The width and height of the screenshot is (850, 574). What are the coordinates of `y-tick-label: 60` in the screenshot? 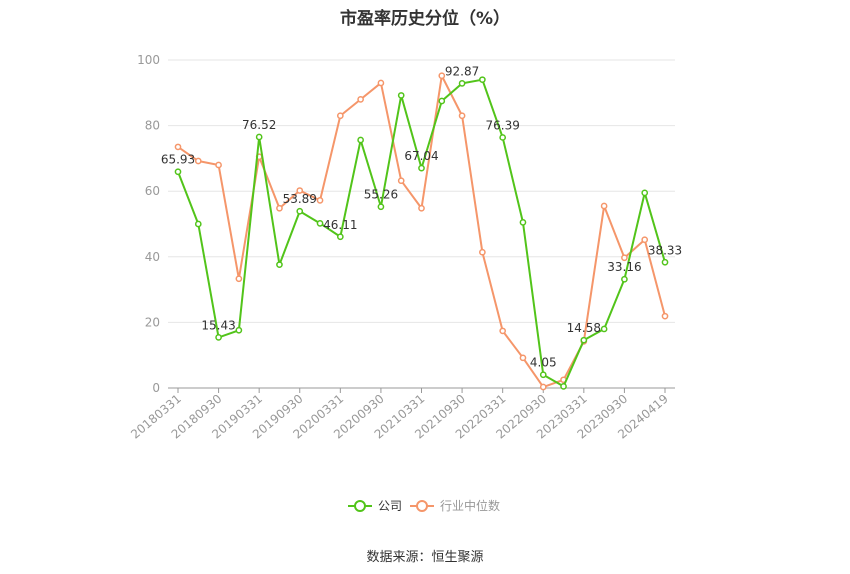 It's located at (152, 191).